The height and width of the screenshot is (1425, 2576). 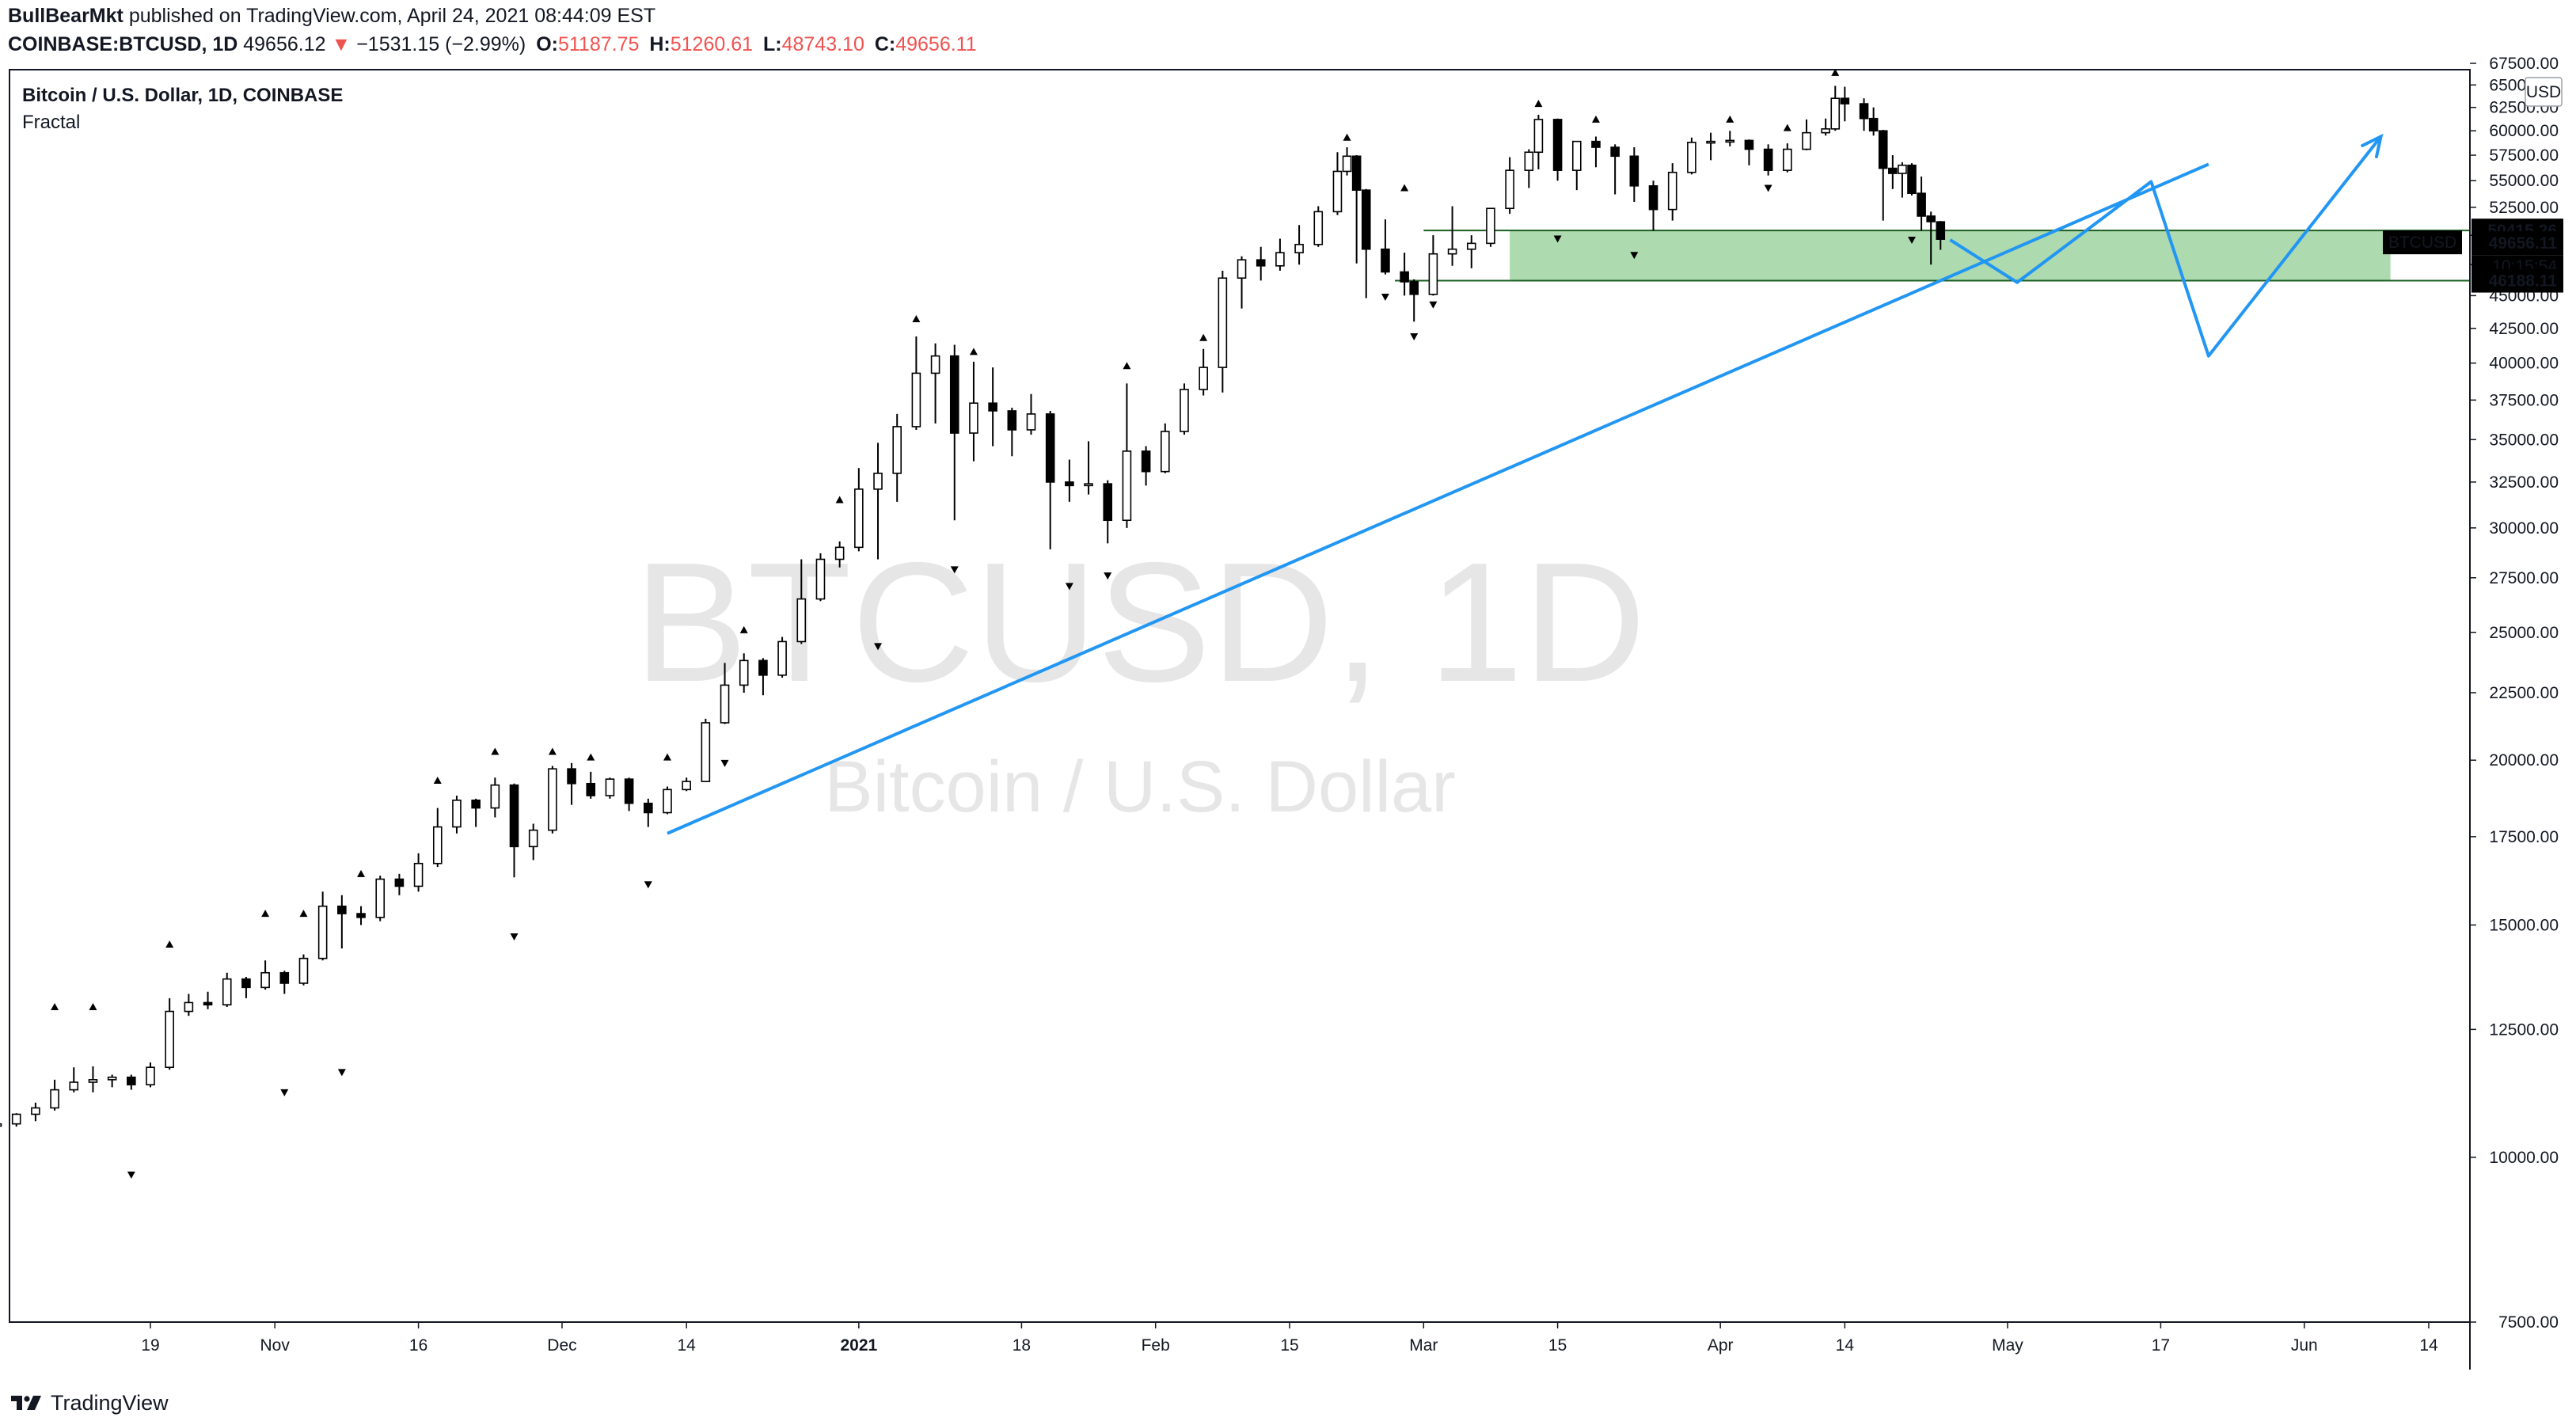 What do you see at coordinates (2544, 92) in the screenshot?
I see `currency-badge` at bounding box center [2544, 92].